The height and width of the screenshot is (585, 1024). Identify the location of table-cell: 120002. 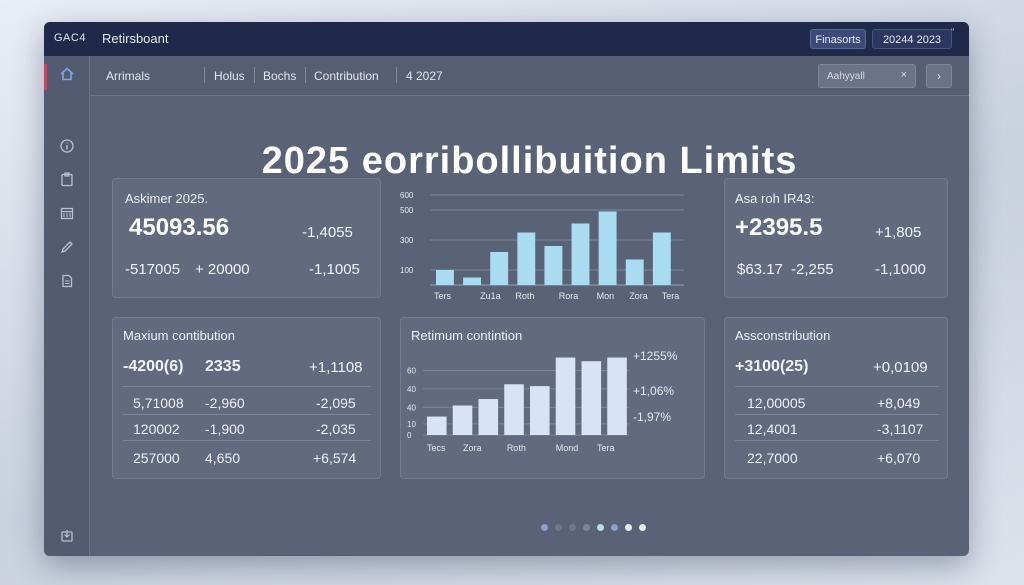
(156, 429).